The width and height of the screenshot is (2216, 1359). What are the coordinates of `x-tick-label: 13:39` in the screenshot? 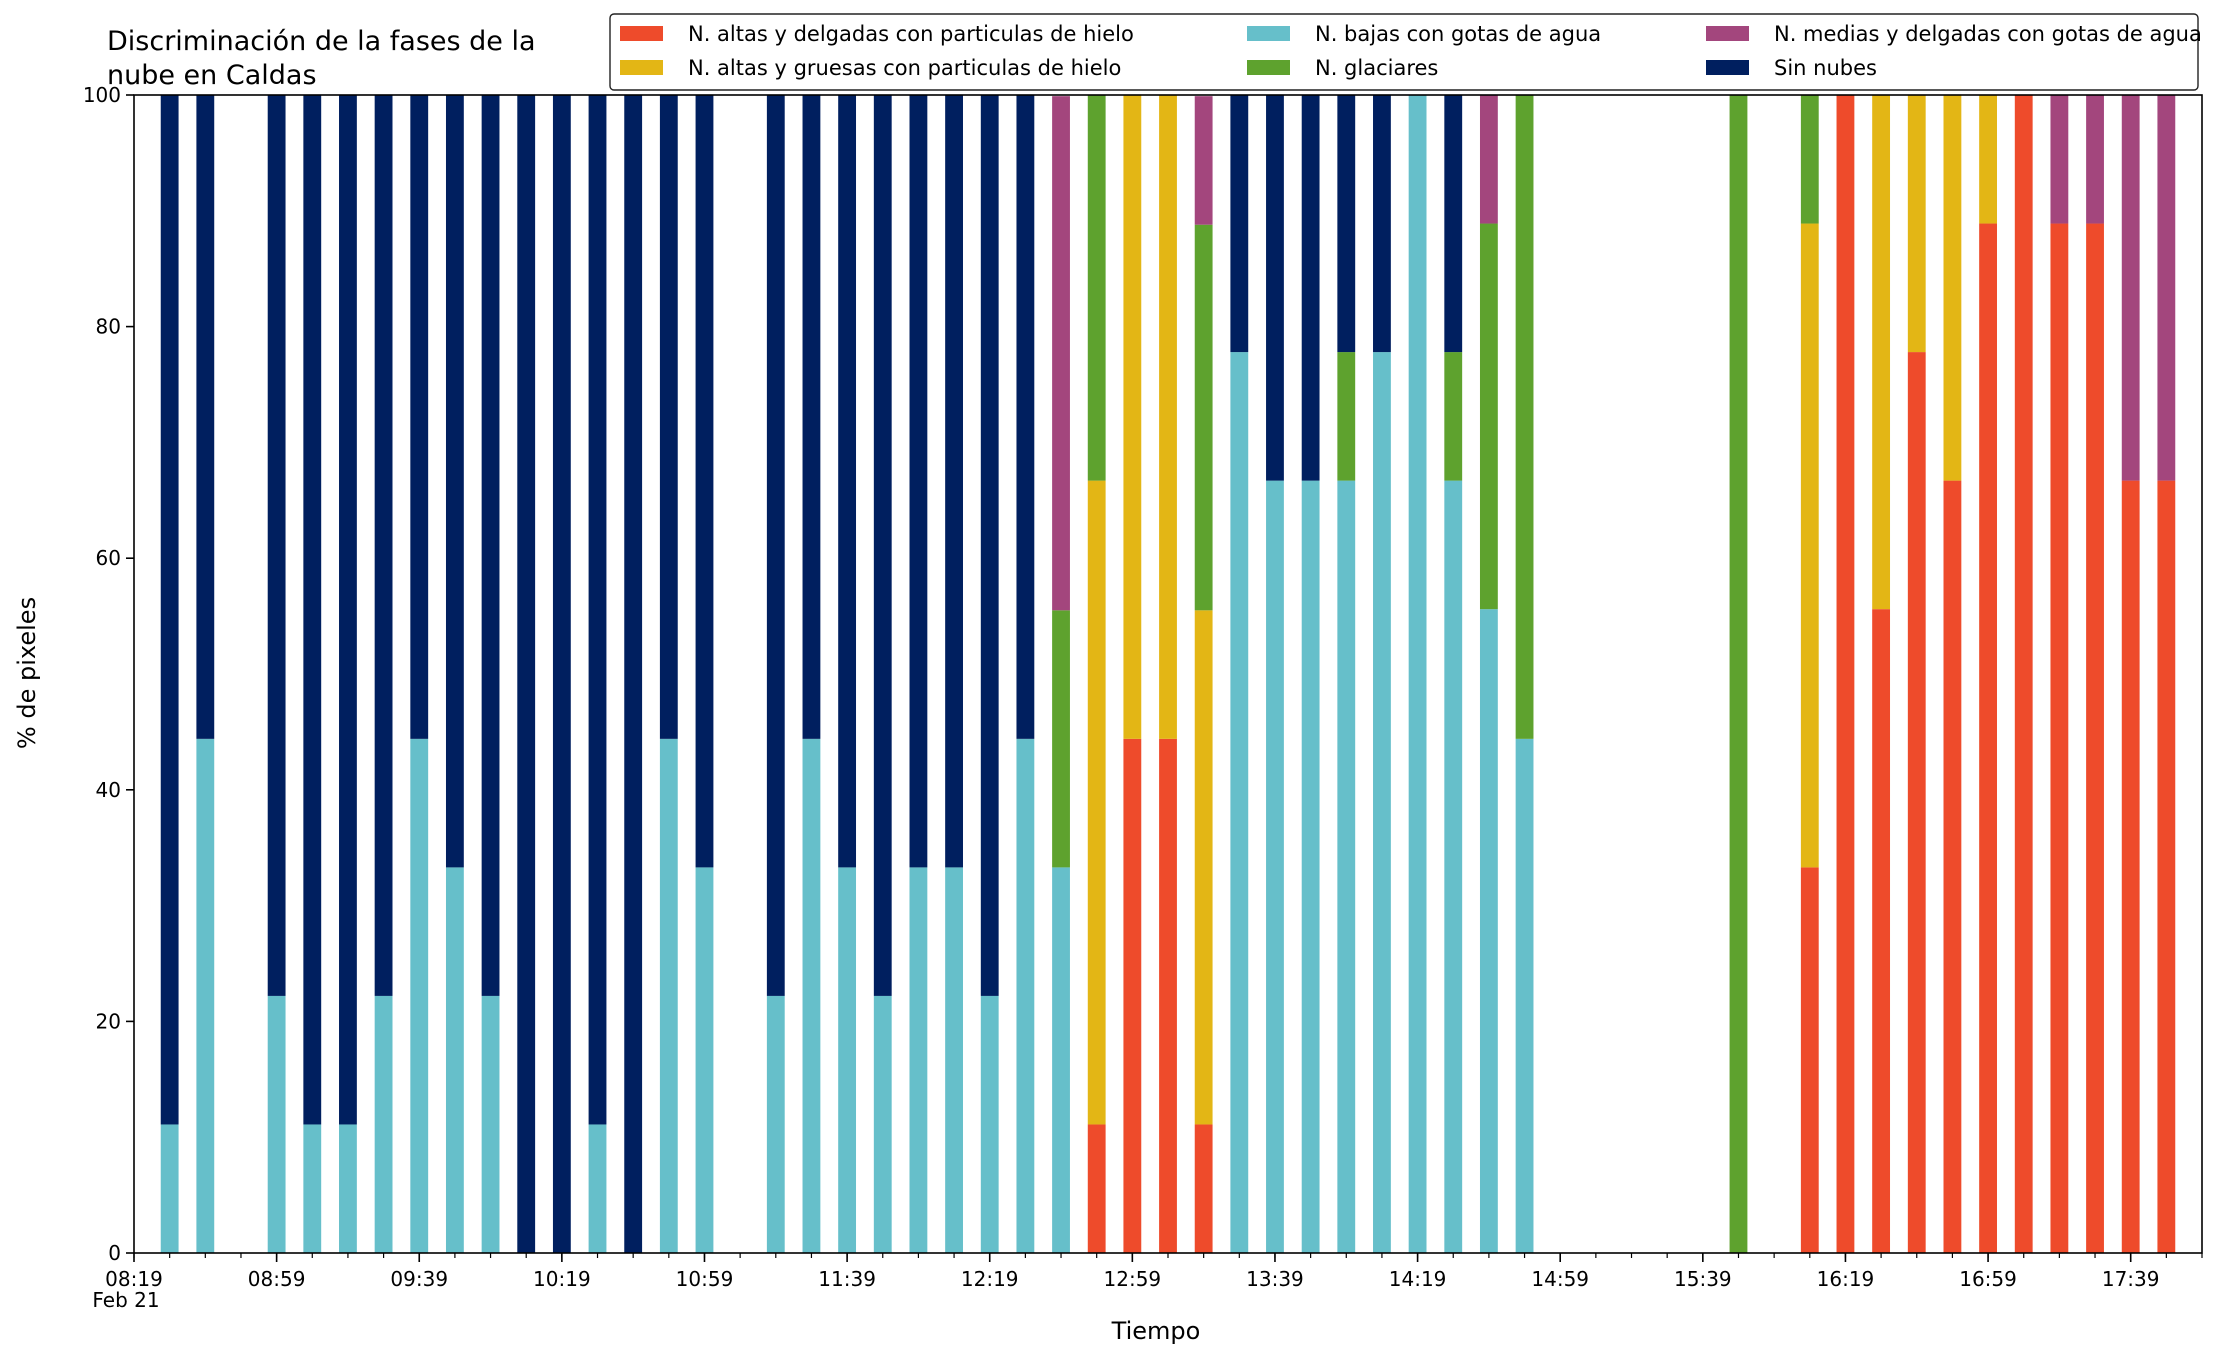 It's located at (1275, 1279).